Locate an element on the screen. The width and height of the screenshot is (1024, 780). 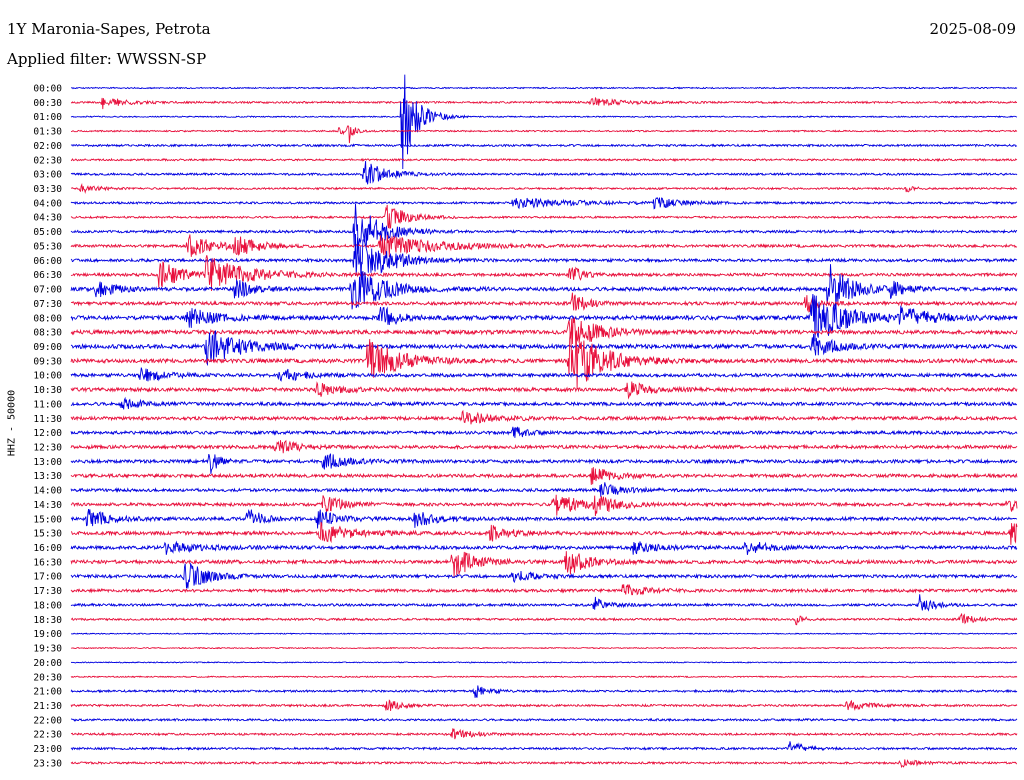
row-label: 06:30 is located at coordinates (47, 275).